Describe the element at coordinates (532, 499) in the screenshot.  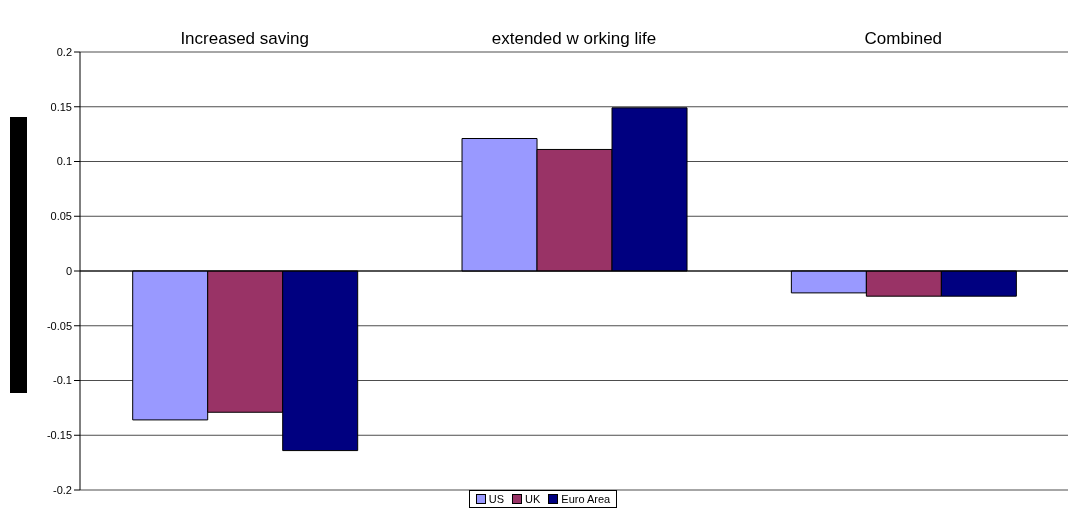
I see `legend-label: UK` at that location.